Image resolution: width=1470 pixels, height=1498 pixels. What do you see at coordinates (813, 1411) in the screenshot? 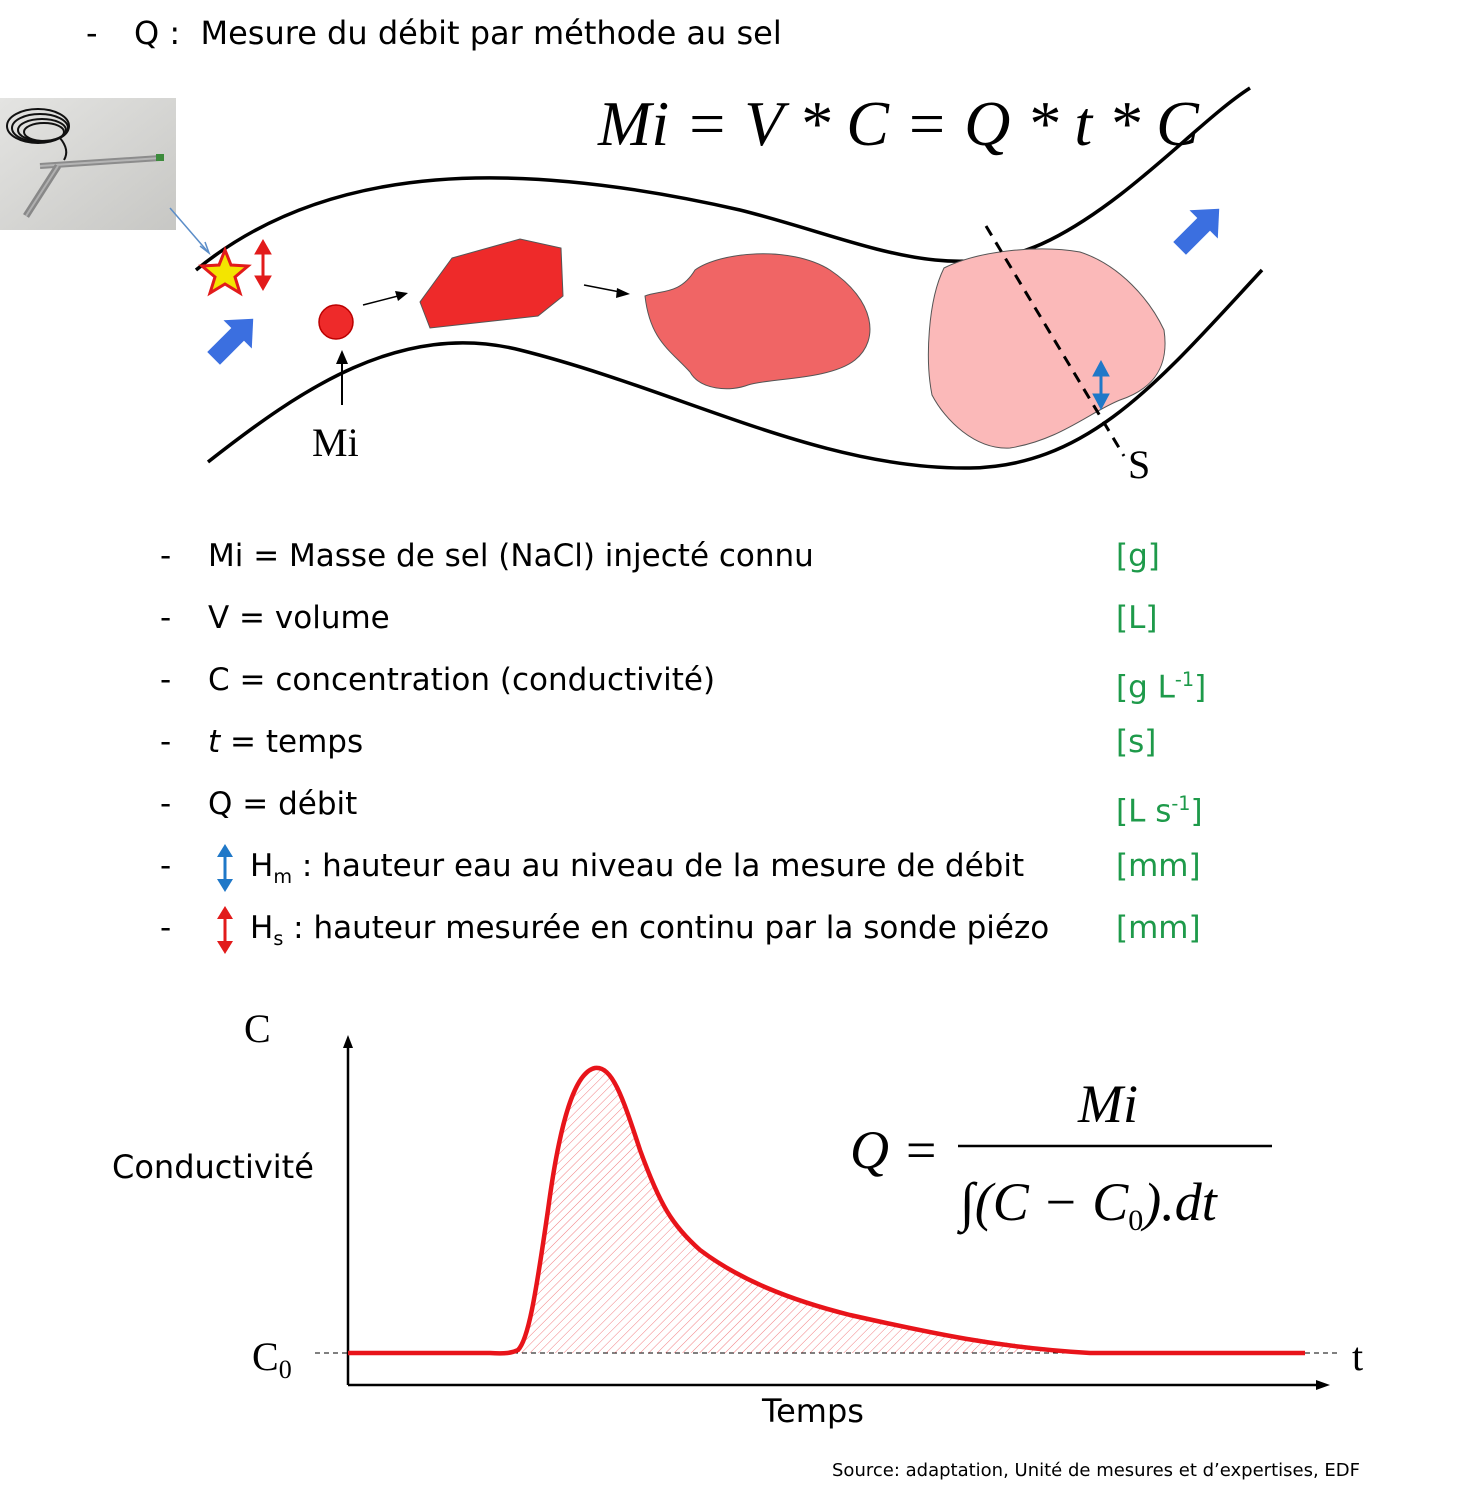
I see `x-axis-label: Temps` at bounding box center [813, 1411].